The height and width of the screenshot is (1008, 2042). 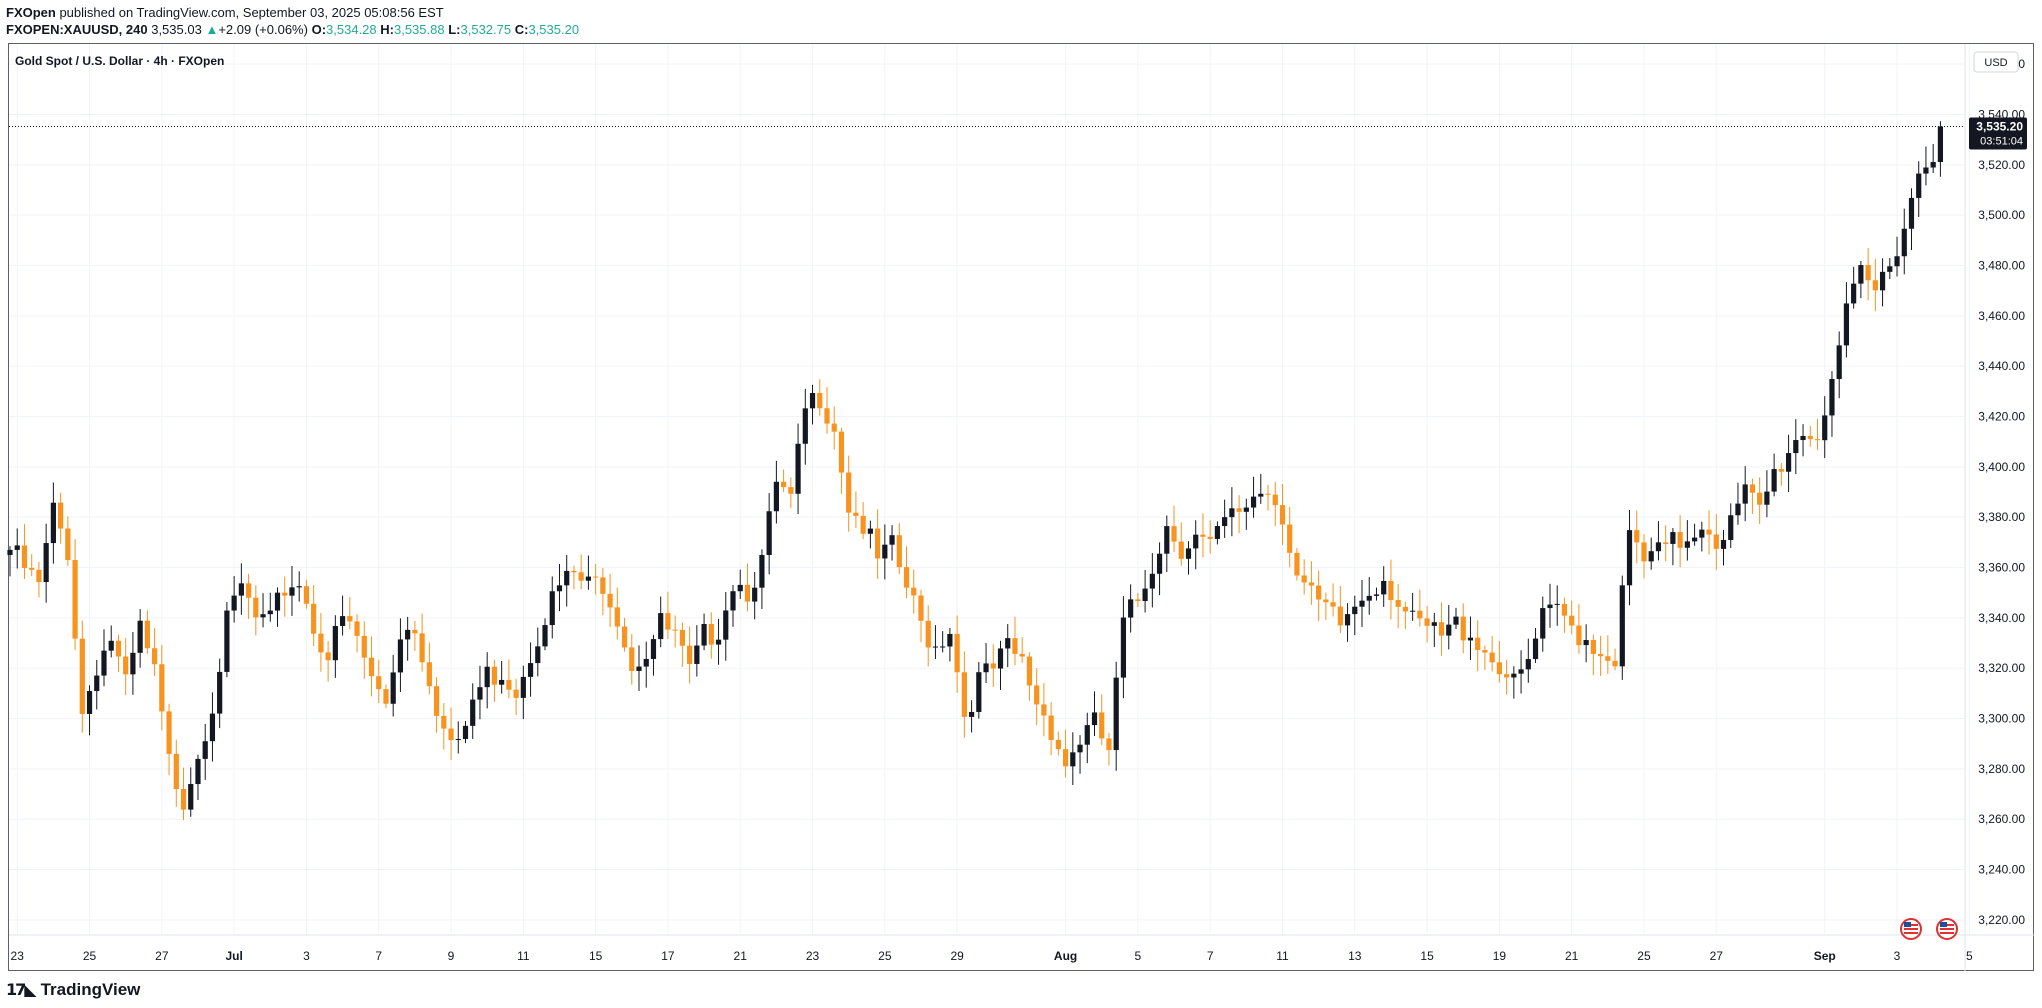 I want to click on chart-title: Gold Spot / U.S. Dollar · 4h · FXOpen, so click(x=119, y=61).